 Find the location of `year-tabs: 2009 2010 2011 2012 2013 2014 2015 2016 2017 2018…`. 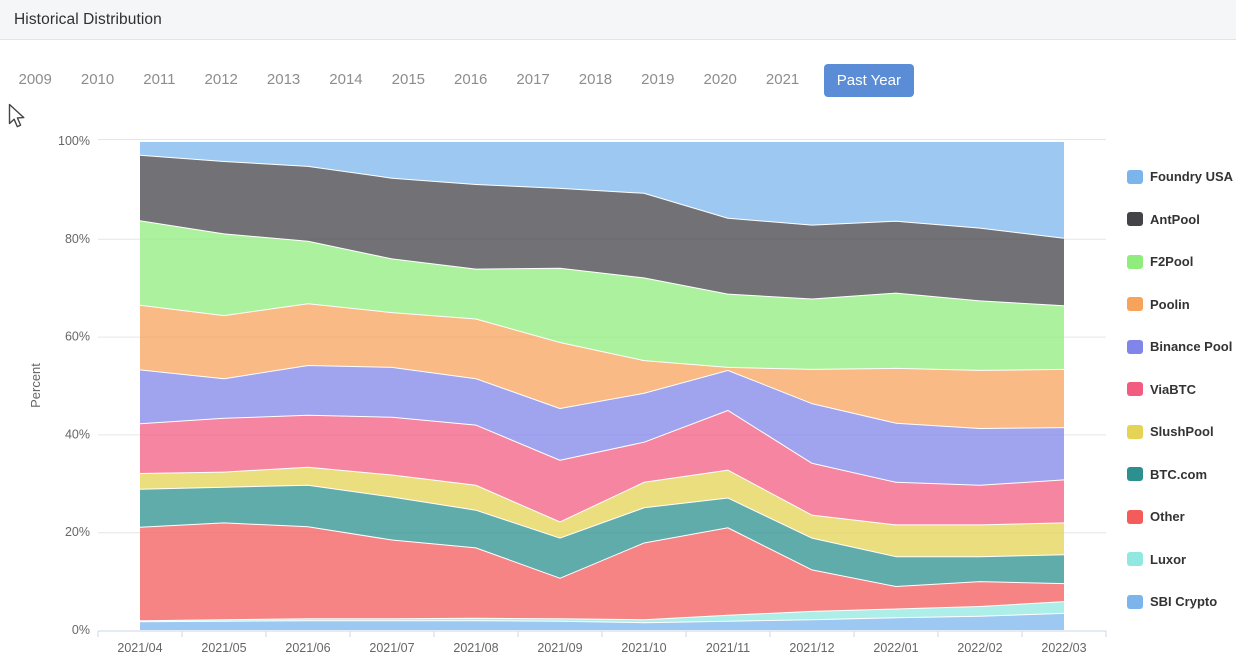

year-tabs: 2009 2010 2011 2012 2013 2014 2015 2016 2017 2018… is located at coordinates (459, 80).